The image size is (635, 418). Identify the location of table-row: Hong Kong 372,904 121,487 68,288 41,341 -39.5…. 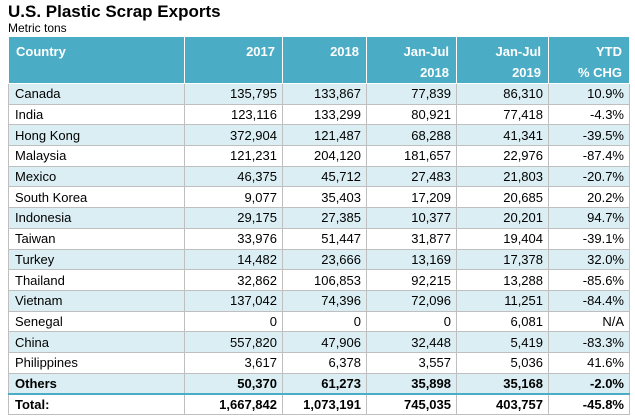
(319, 135).